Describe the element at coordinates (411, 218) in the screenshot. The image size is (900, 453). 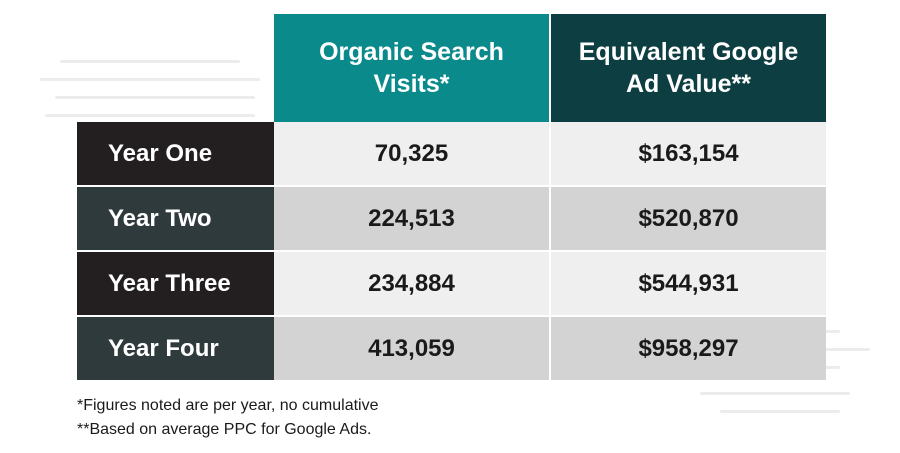
I see `organic-visits-cell: 224,513` at that location.